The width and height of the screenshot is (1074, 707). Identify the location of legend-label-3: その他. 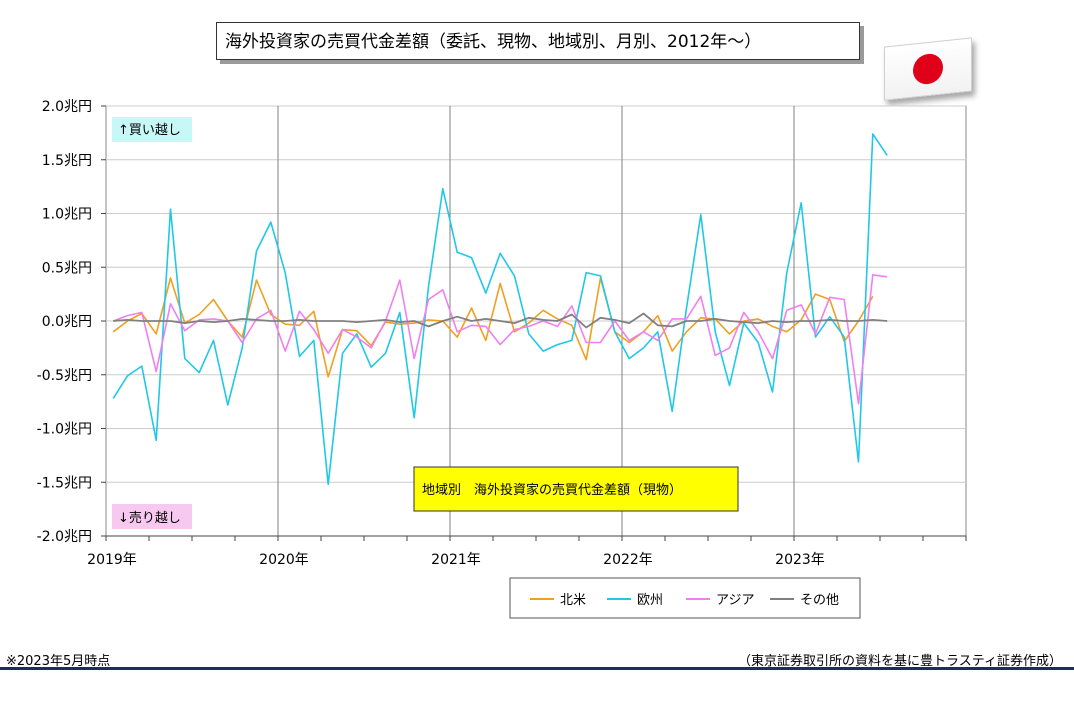
(819, 600).